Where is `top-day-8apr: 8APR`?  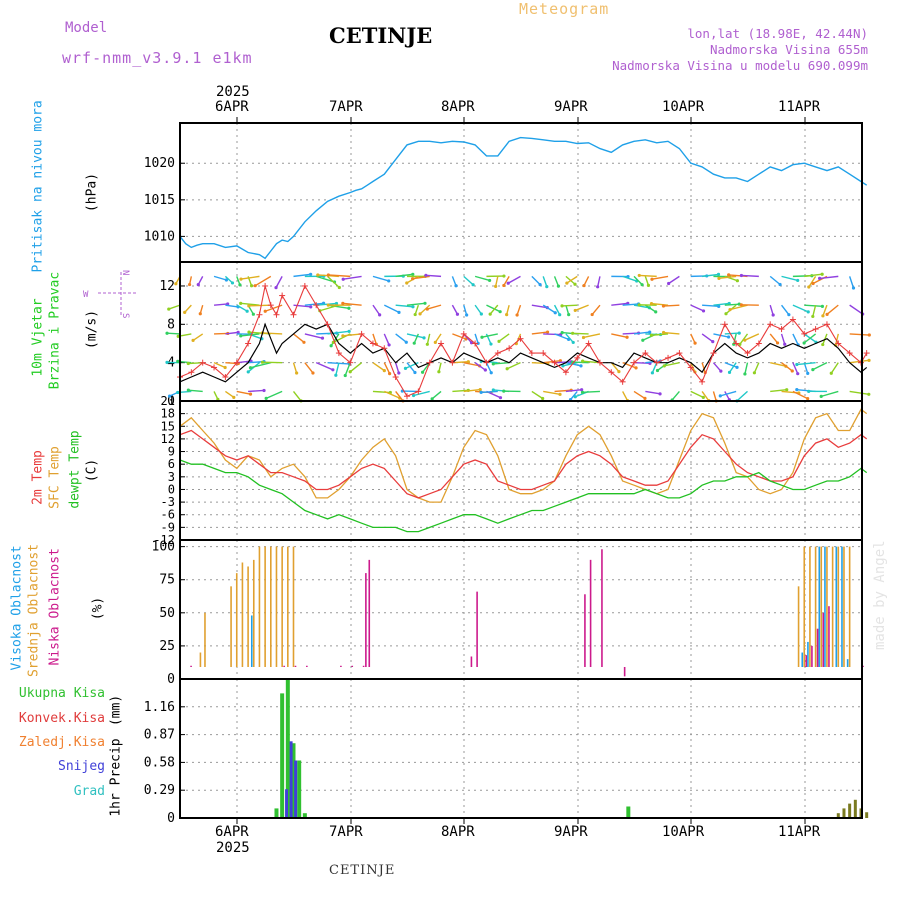
top-day-8apr: 8APR is located at coordinates (458, 107).